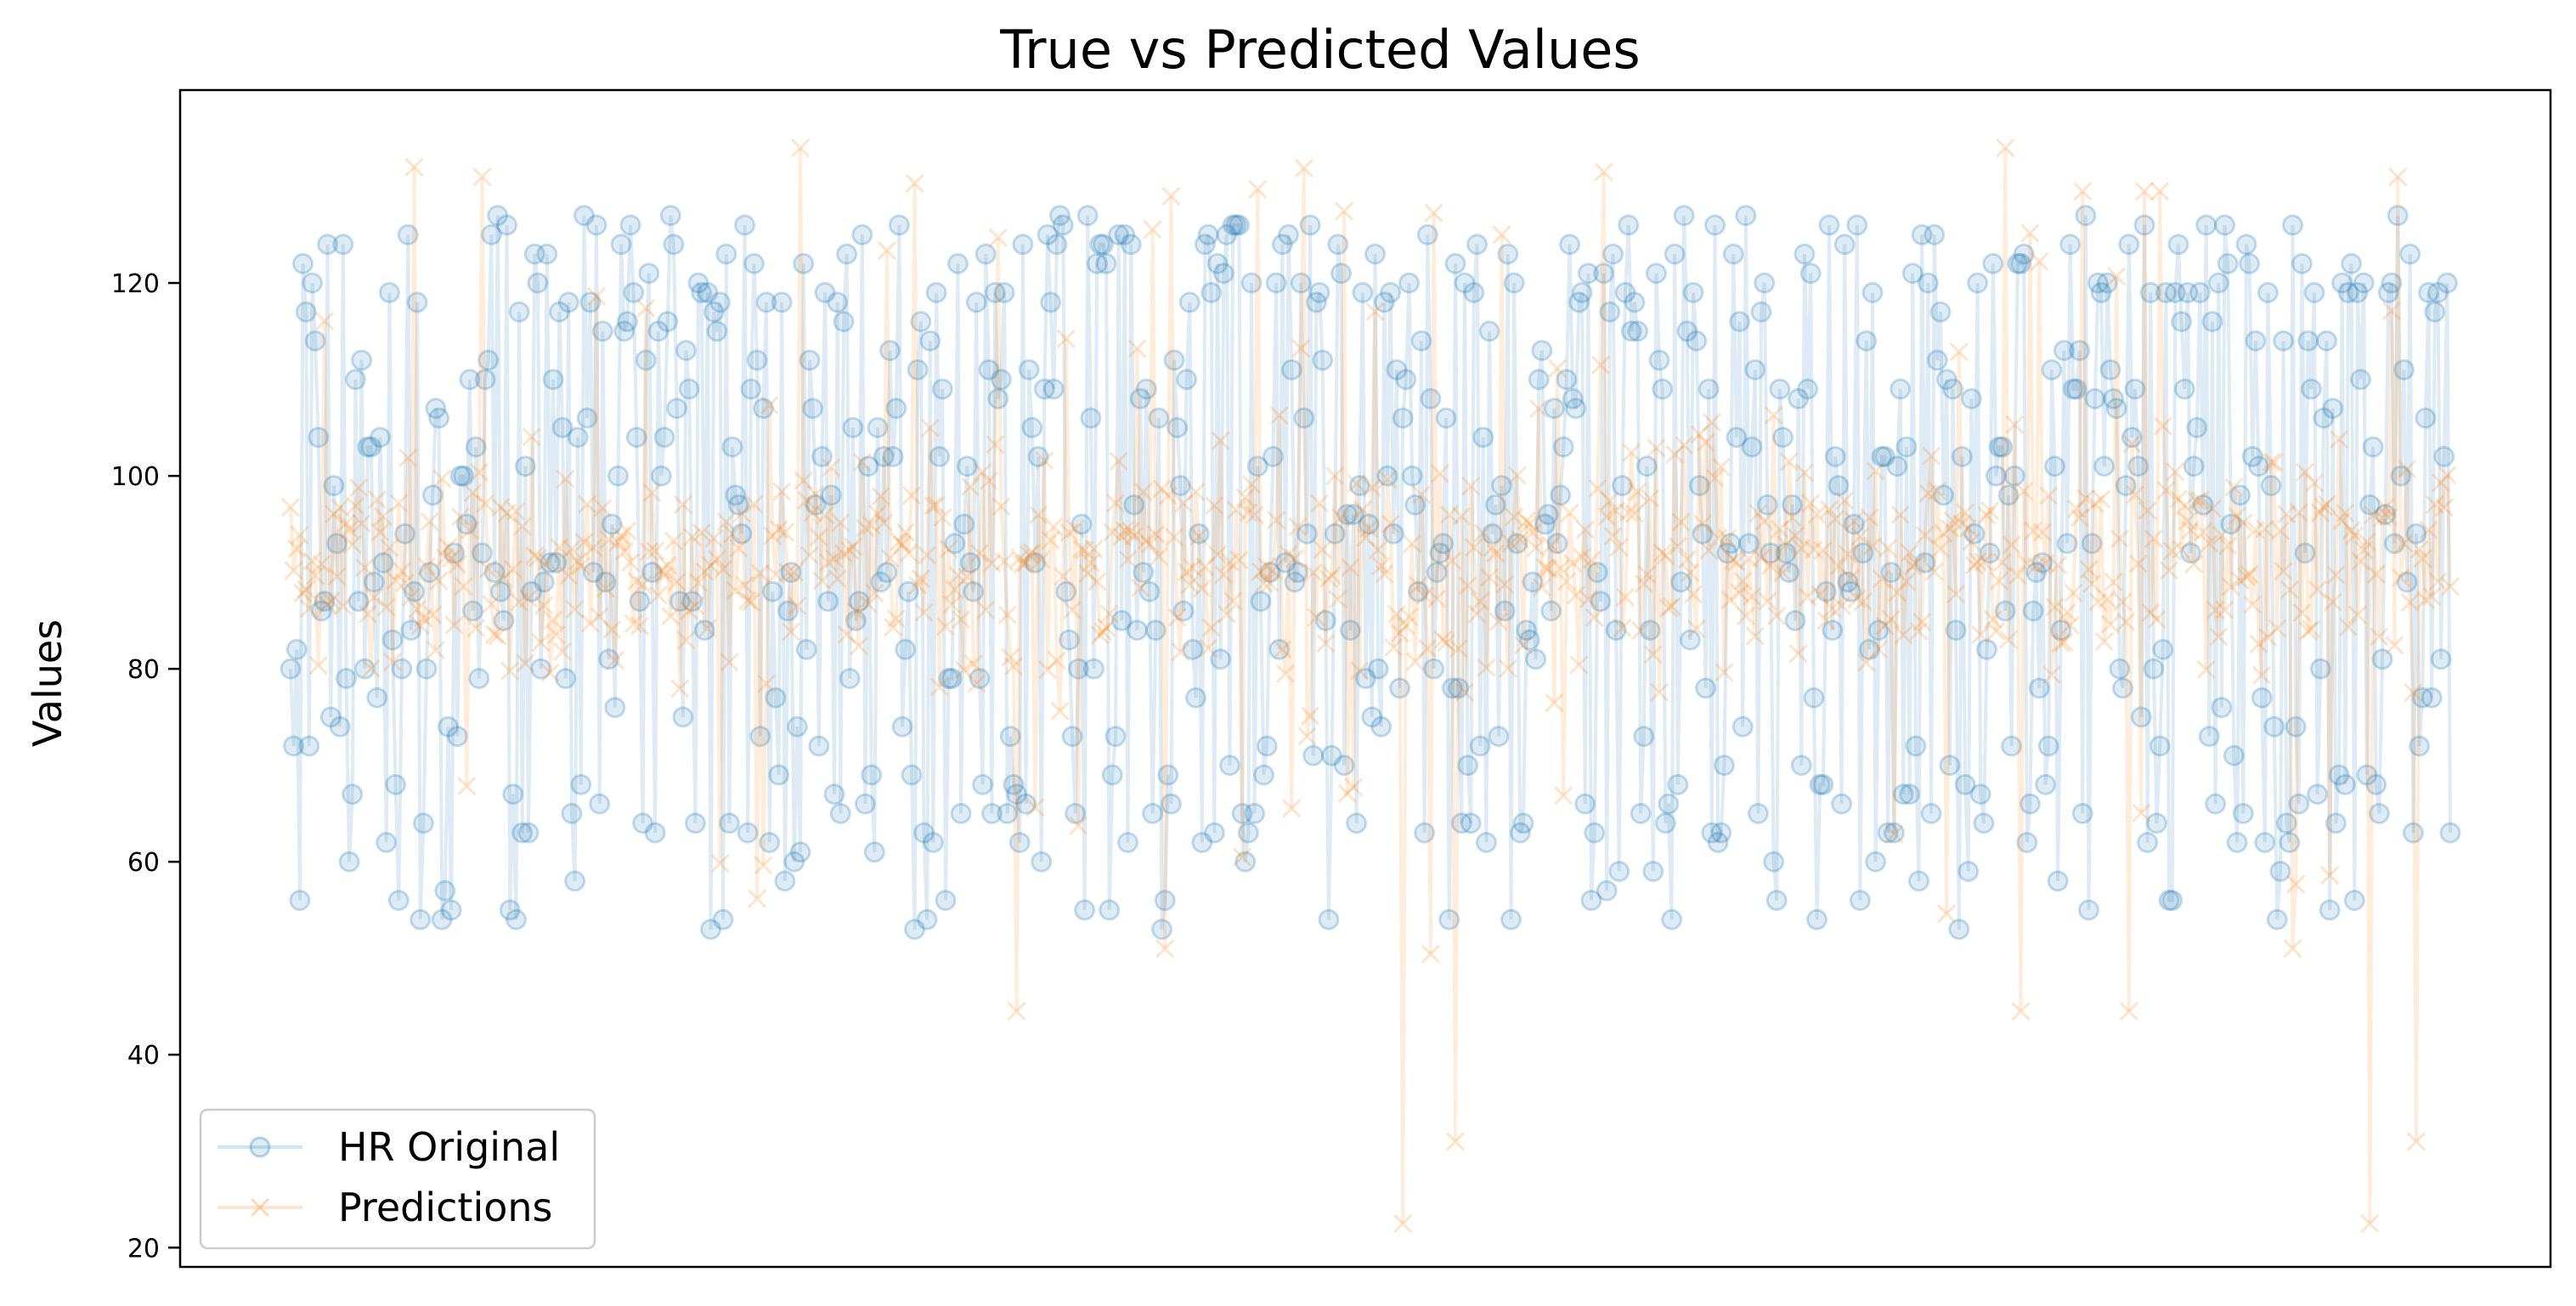 The height and width of the screenshot is (1306, 2576). Describe the element at coordinates (260, 1147) in the screenshot. I see `hr-original-legend-marker` at that location.